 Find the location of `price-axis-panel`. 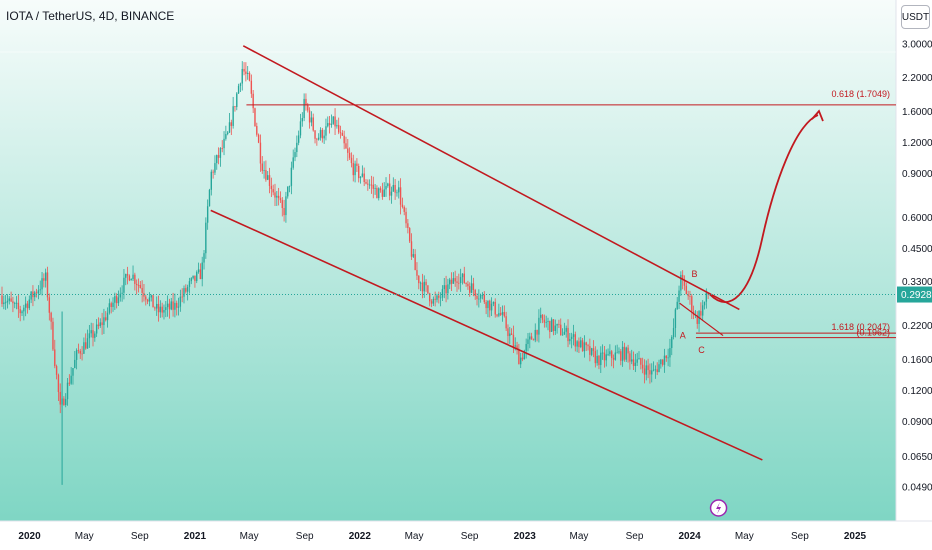

price-axis-panel is located at coordinates (914, 260).